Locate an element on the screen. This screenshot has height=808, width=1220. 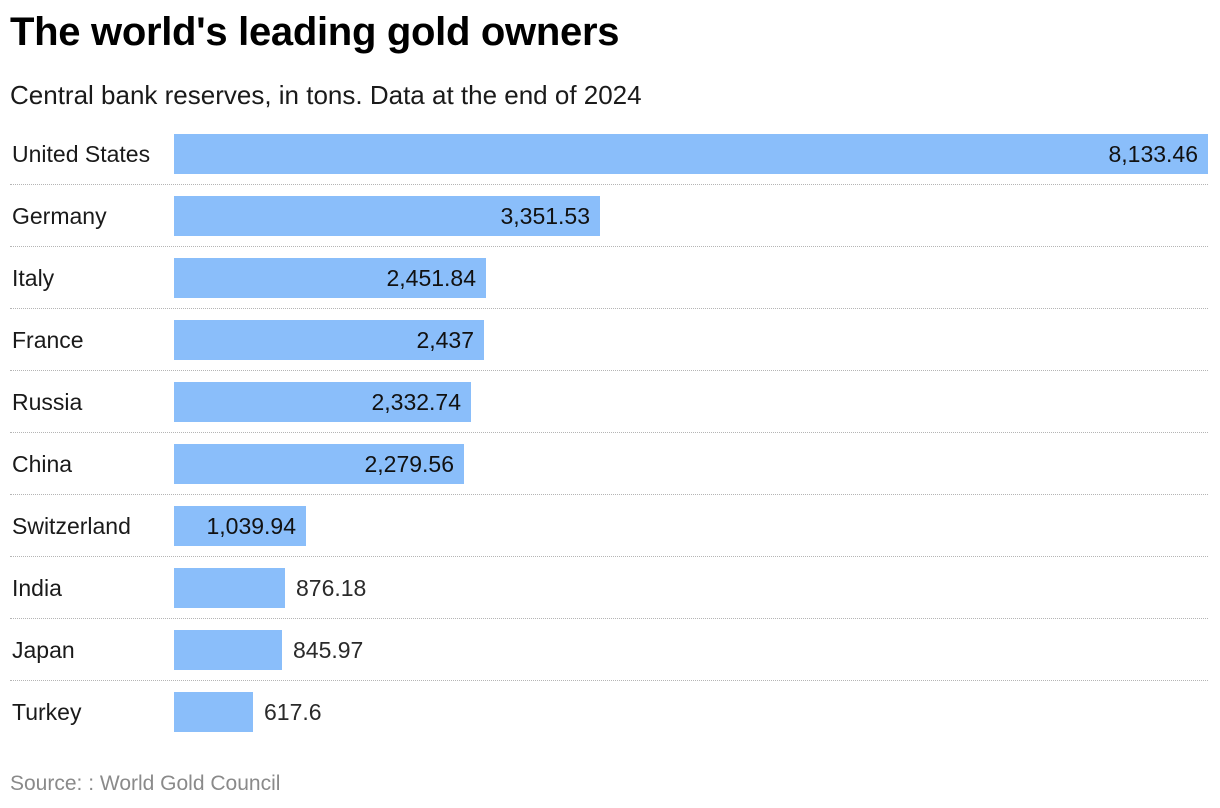
value-label: 845.97 is located at coordinates (328, 650).